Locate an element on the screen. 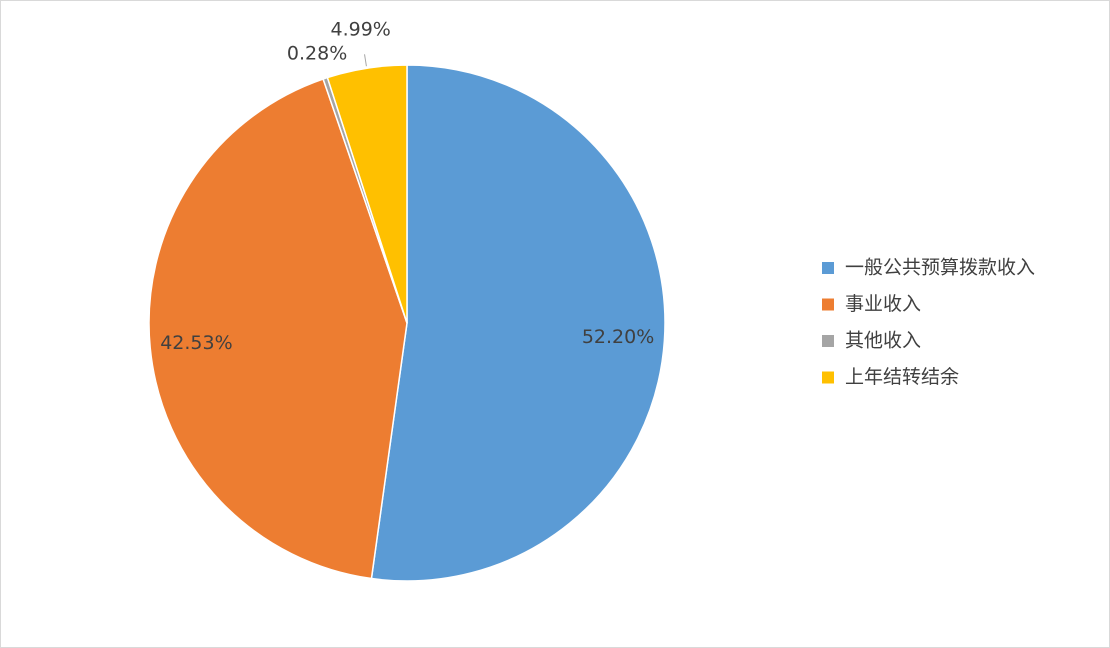 Image resolution: width=1110 pixels, height=648 pixels. legend-label: 其他收入 is located at coordinates (883, 341).